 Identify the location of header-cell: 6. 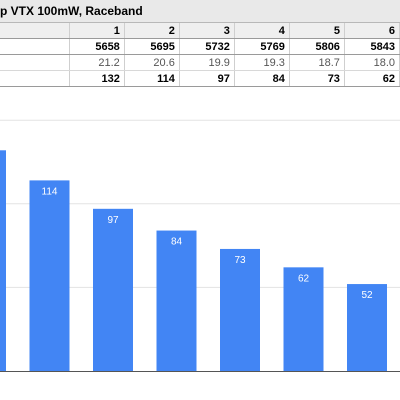
(372, 31).